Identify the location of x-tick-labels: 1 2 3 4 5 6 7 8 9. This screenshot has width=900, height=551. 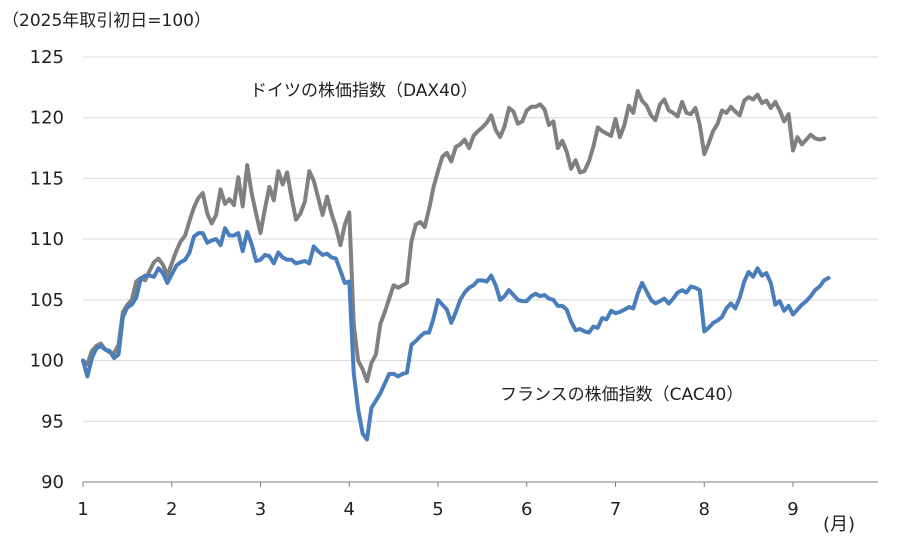
(437, 509).